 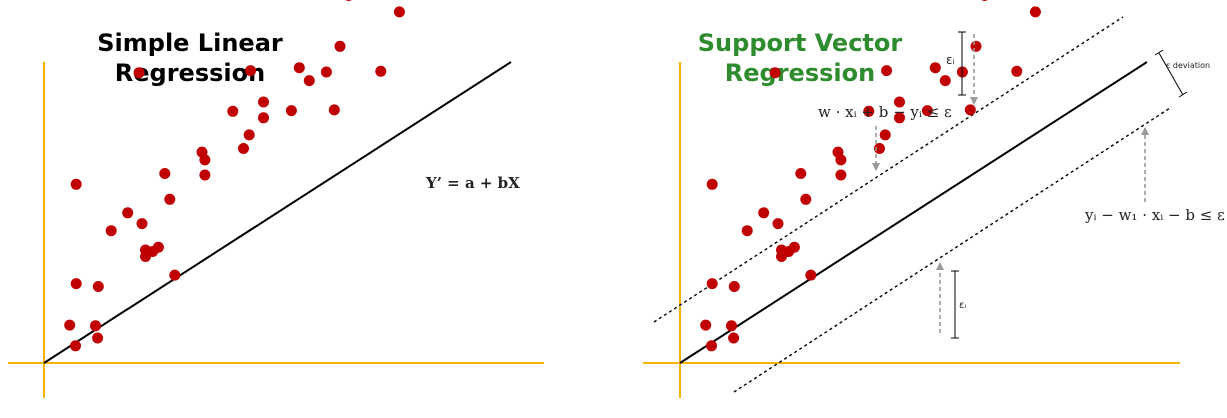 What do you see at coordinates (472, 183) in the screenshot?
I see `regression-equation: Y’ = a + bX` at bounding box center [472, 183].